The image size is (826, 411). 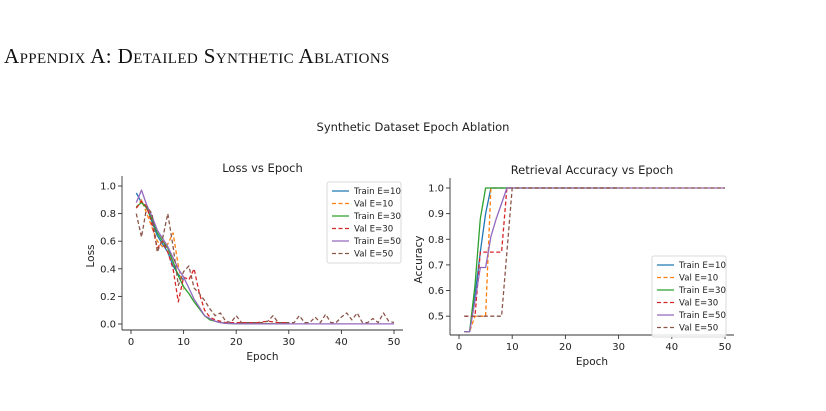 What do you see at coordinates (413, 127) in the screenshot?
I see `figure-title: Synthetic Dataset Epoch Ablation` at bounding box center [413, 127].